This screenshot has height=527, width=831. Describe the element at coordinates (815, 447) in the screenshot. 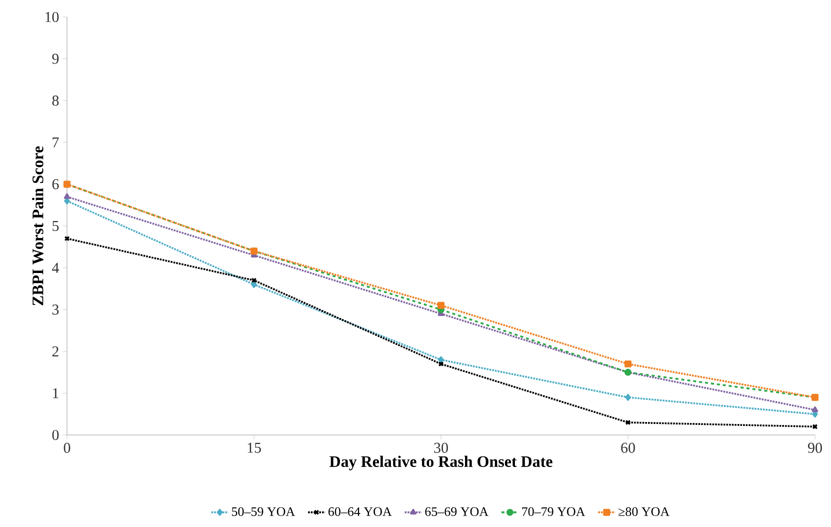

I see `x-tick-label: 90` at that location.